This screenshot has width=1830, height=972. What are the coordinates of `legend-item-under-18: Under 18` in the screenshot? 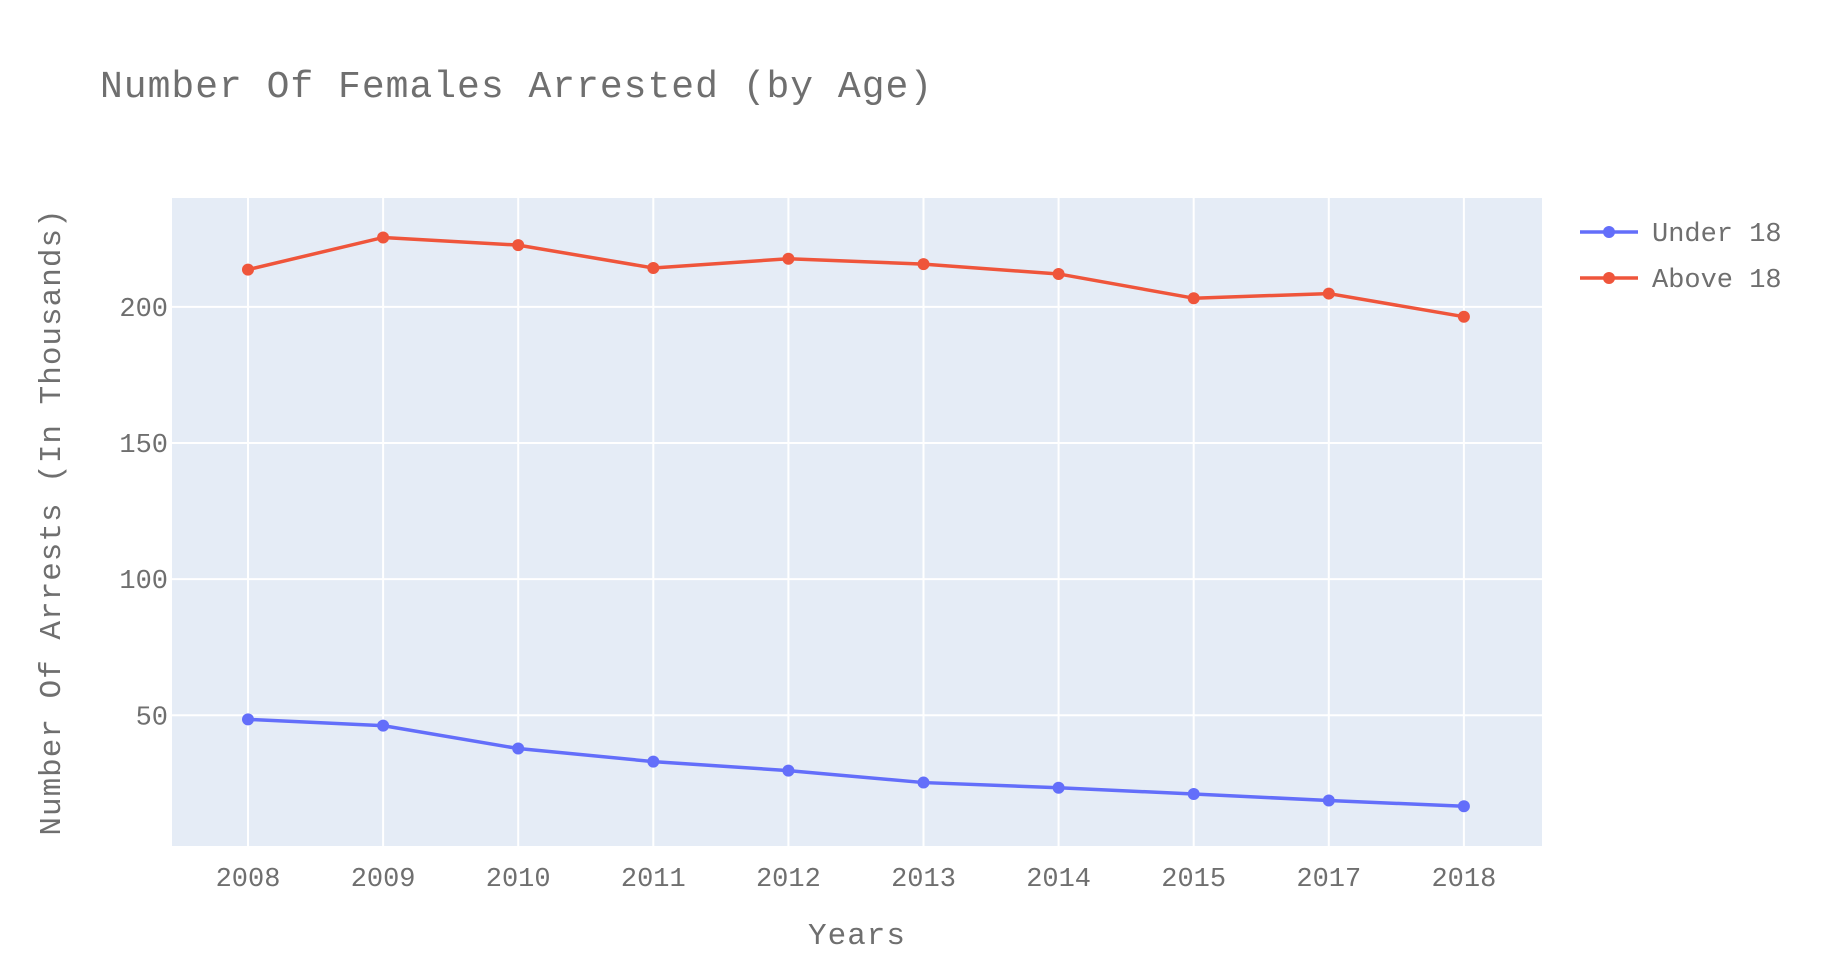 It's located at (1681, 235).